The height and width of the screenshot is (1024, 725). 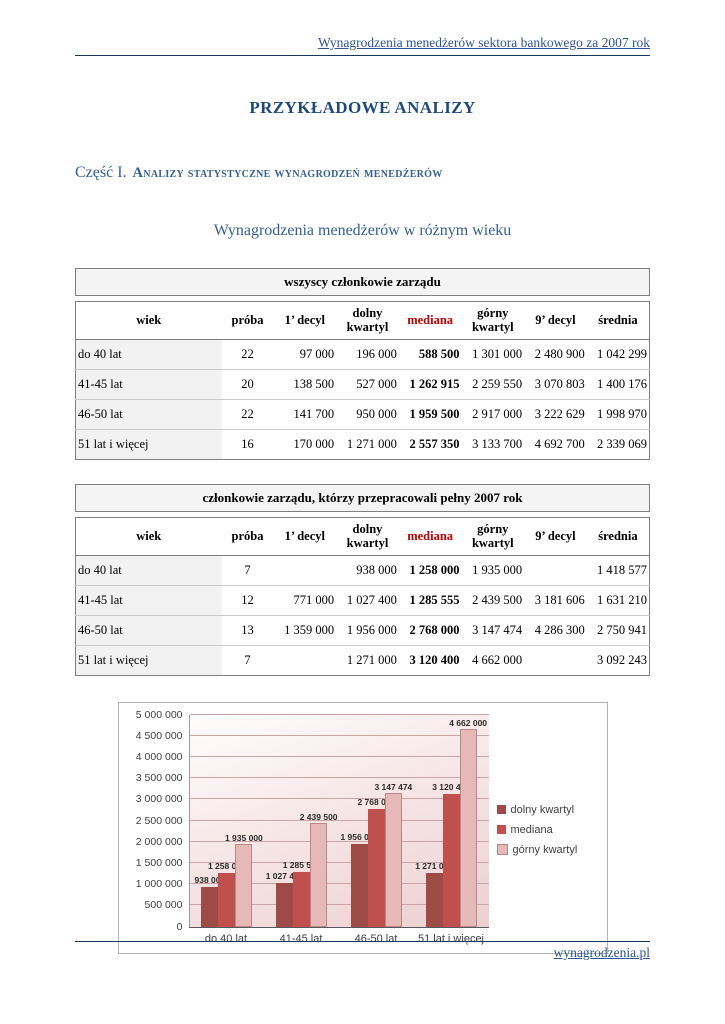 What do you see at coordinates (601, 952) in the screenshot?
I see `footer-link: wynagrodzenia.pl` at bounding box center [601, 952].